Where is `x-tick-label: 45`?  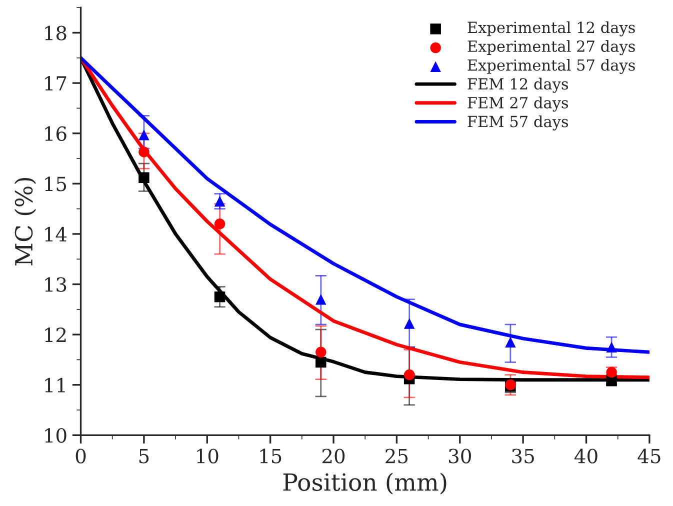
x-tick-label: 45 is located at coordinates (649, 456).